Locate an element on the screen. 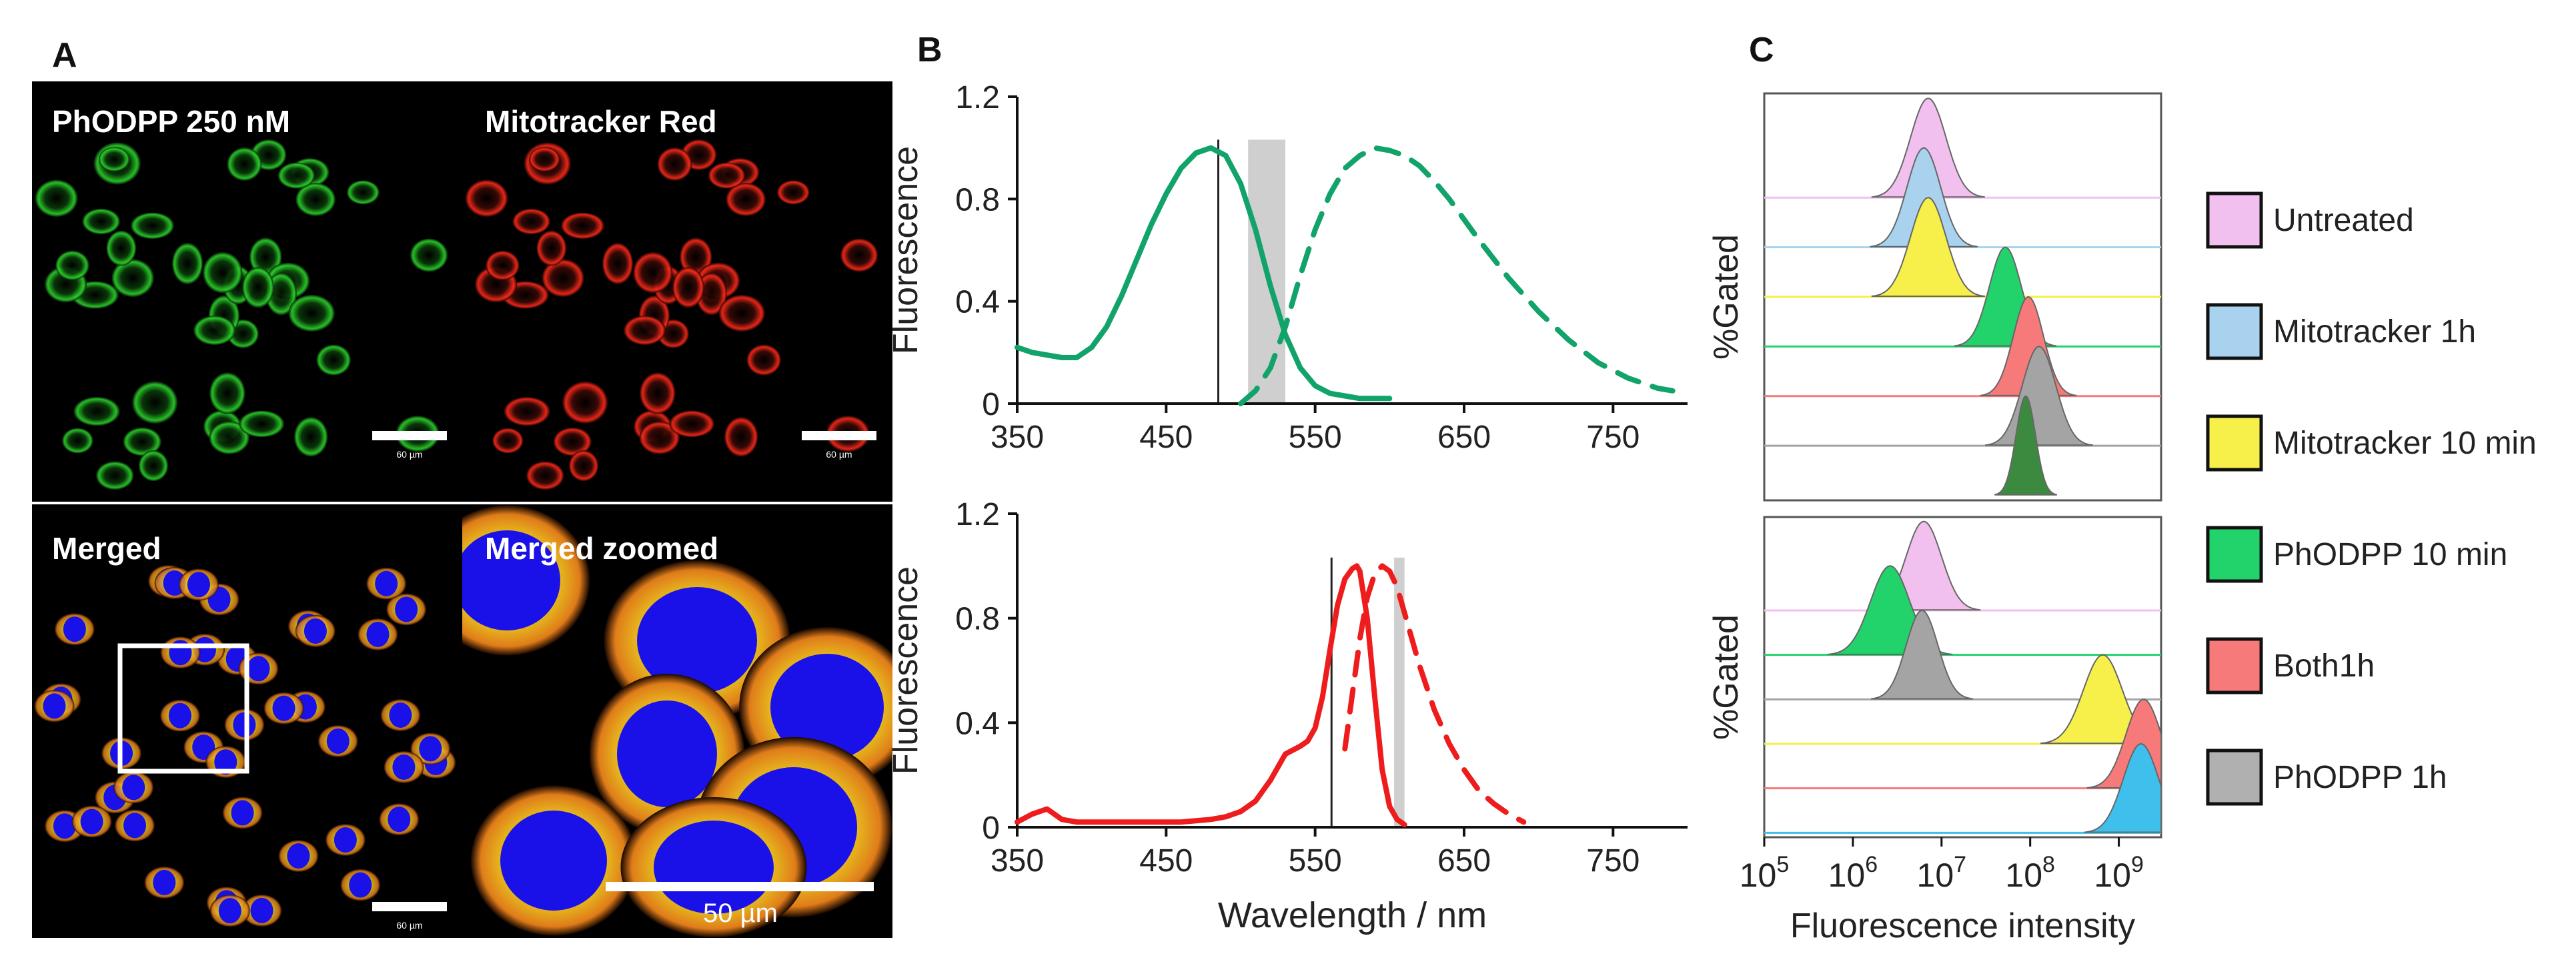 This screenshot has height=972, width=2576. panel-label-a: A is located at coordinates (64, 55).